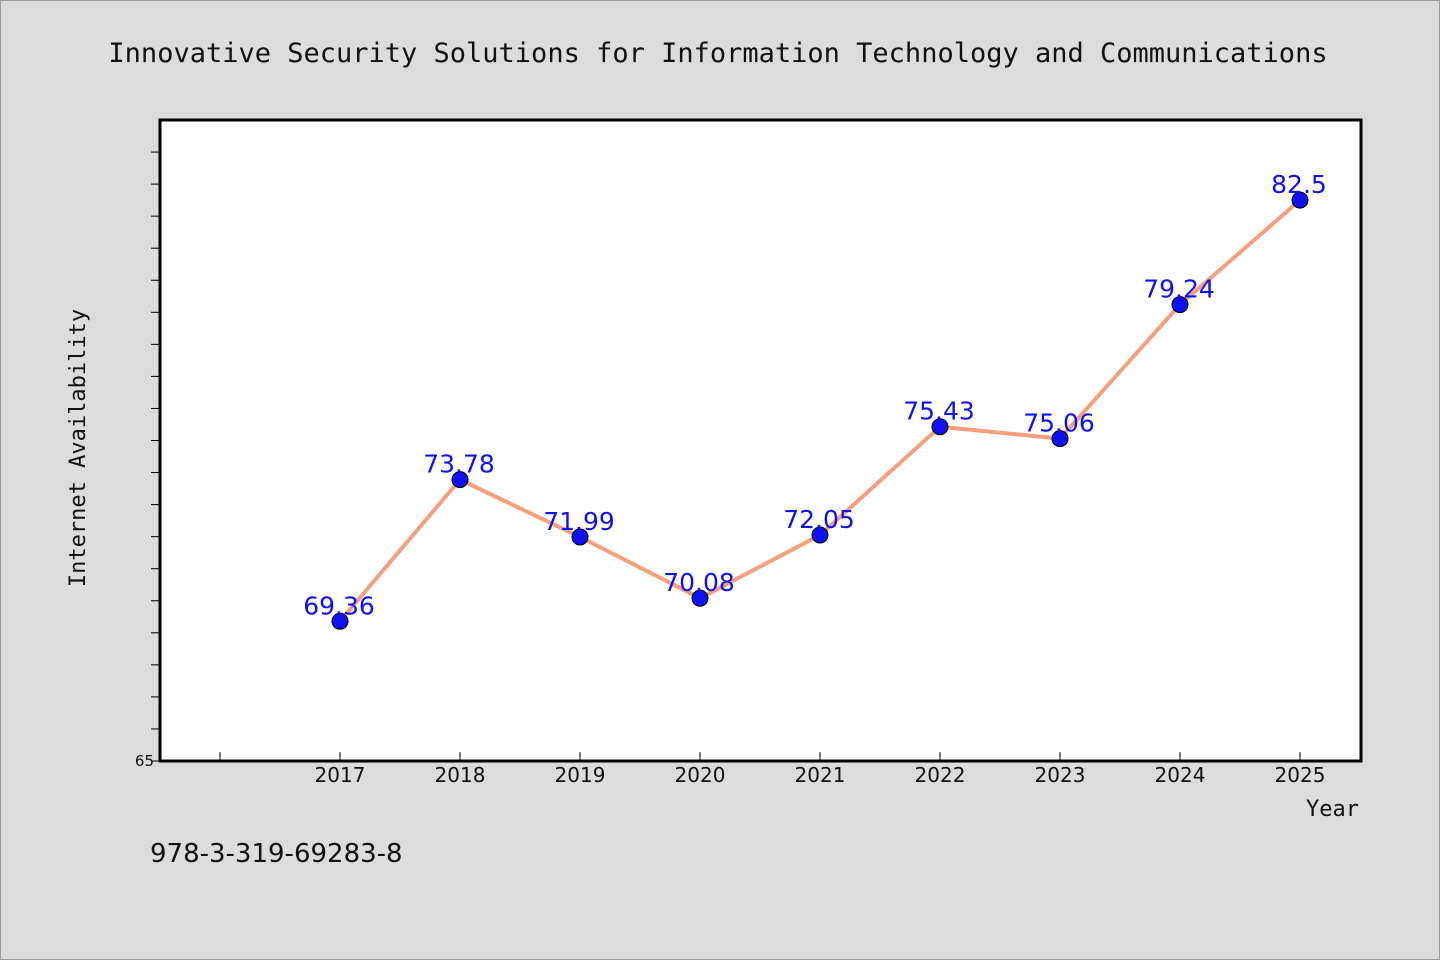  I want to click on data-label: 72.05, so click(819, 519).